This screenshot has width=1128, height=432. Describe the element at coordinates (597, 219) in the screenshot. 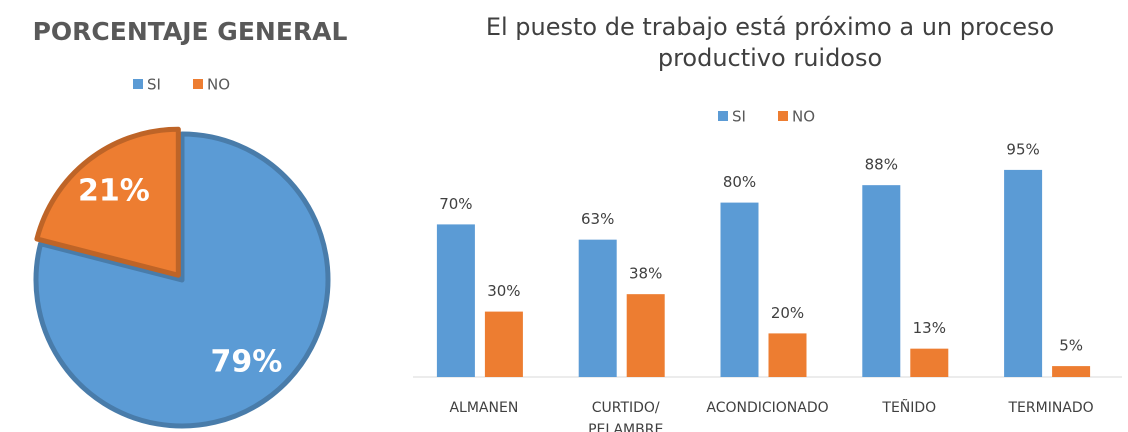

I see `value-label: 63%` at that location.